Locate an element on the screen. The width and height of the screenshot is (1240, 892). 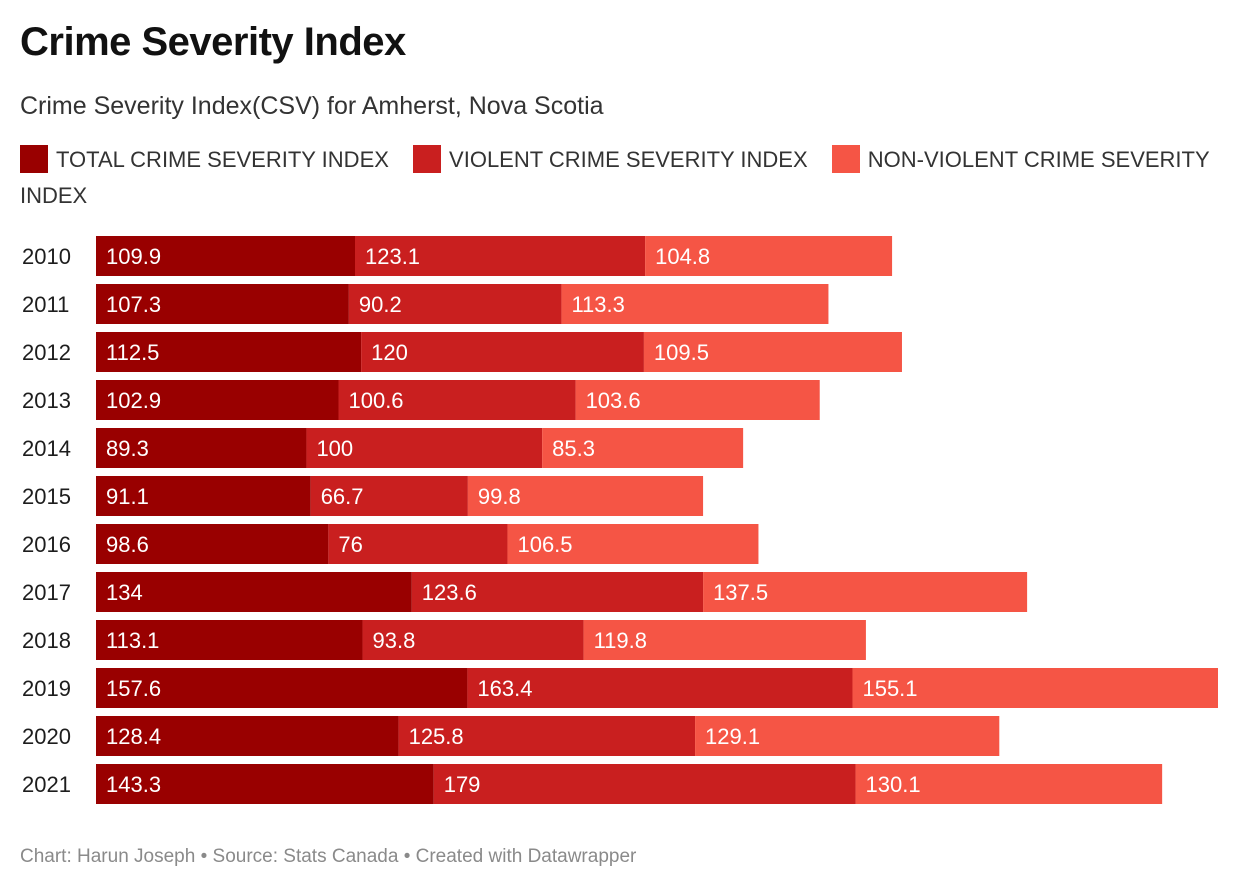
category-label: 2018 is located at coordinates (46, 640).